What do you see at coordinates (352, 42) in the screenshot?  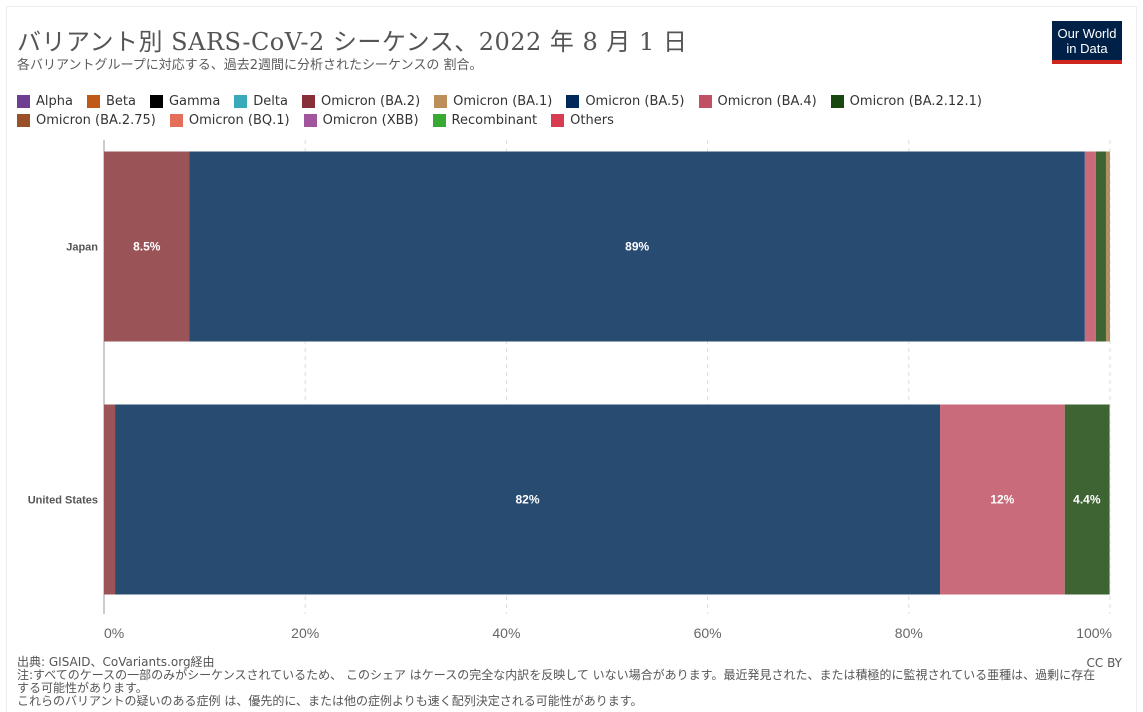 I see `chart-title: バリアント別 SARS-CoV-2 シーケンス、2022 年 8 月 1 日` at bounding box center [352, 42].